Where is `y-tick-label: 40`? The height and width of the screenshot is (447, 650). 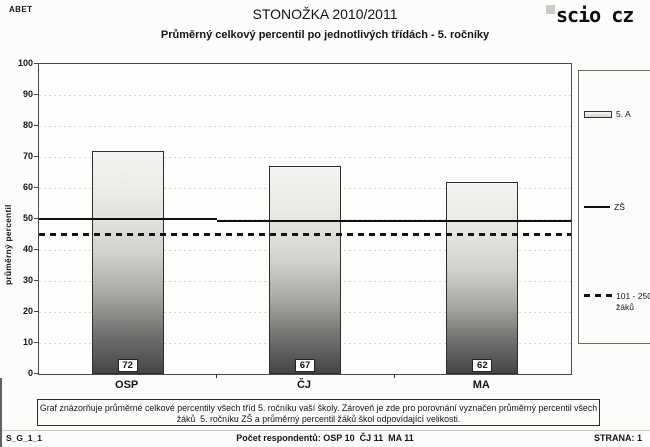
y-tick-label: 40 is located at coordinates (27, 248).